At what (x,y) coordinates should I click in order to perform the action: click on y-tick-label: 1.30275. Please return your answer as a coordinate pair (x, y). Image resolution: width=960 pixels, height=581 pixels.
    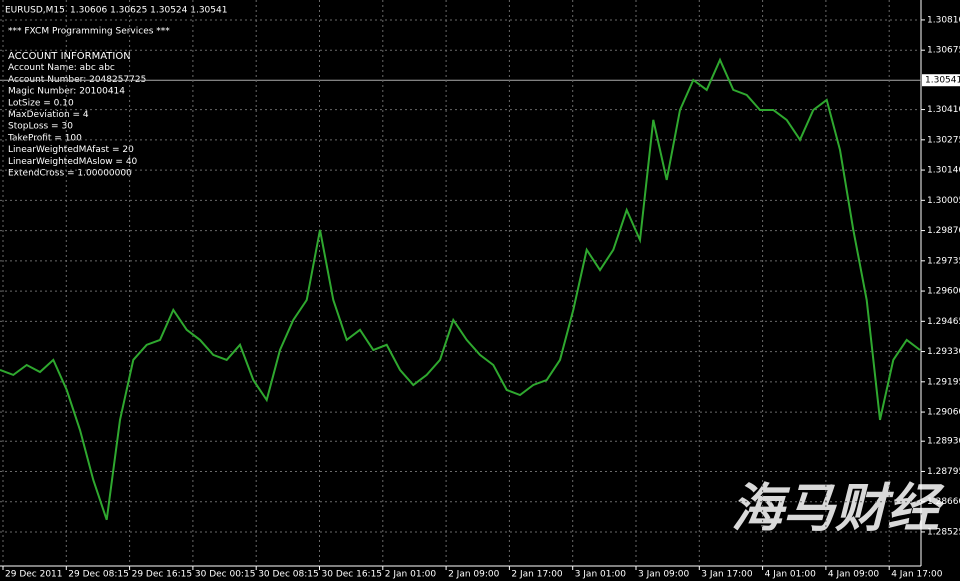
    Looking at the image, I should click on (943, 140).